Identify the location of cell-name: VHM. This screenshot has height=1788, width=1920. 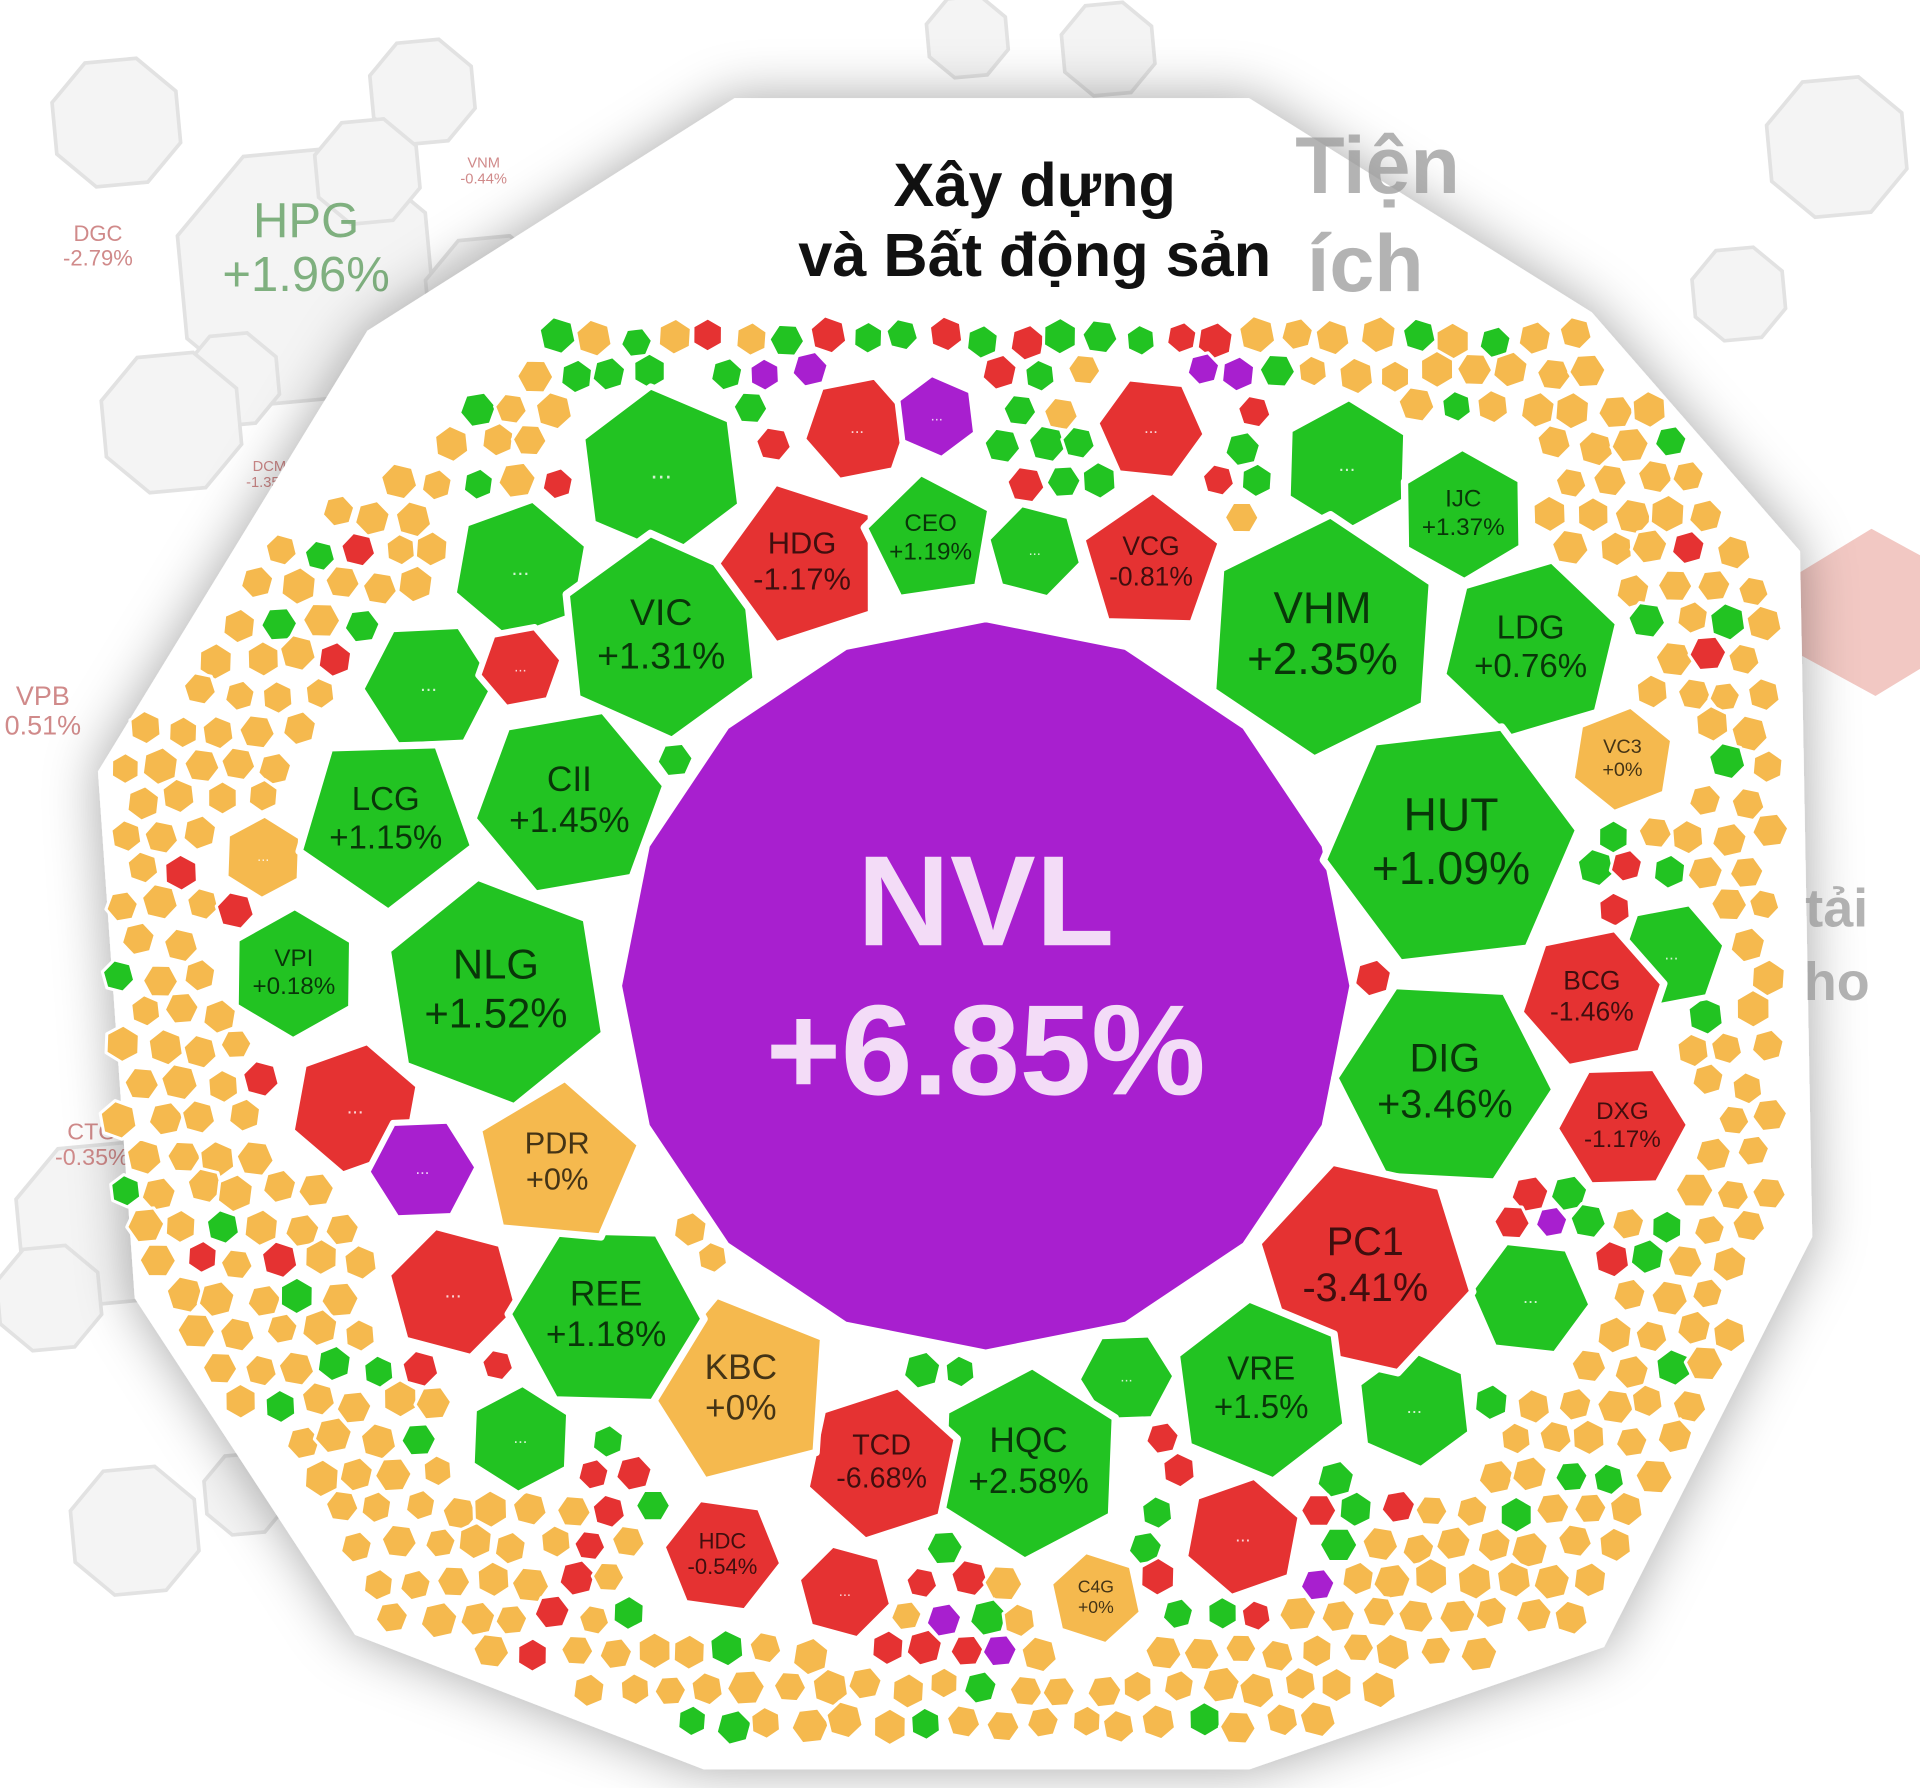
(1322, 608).